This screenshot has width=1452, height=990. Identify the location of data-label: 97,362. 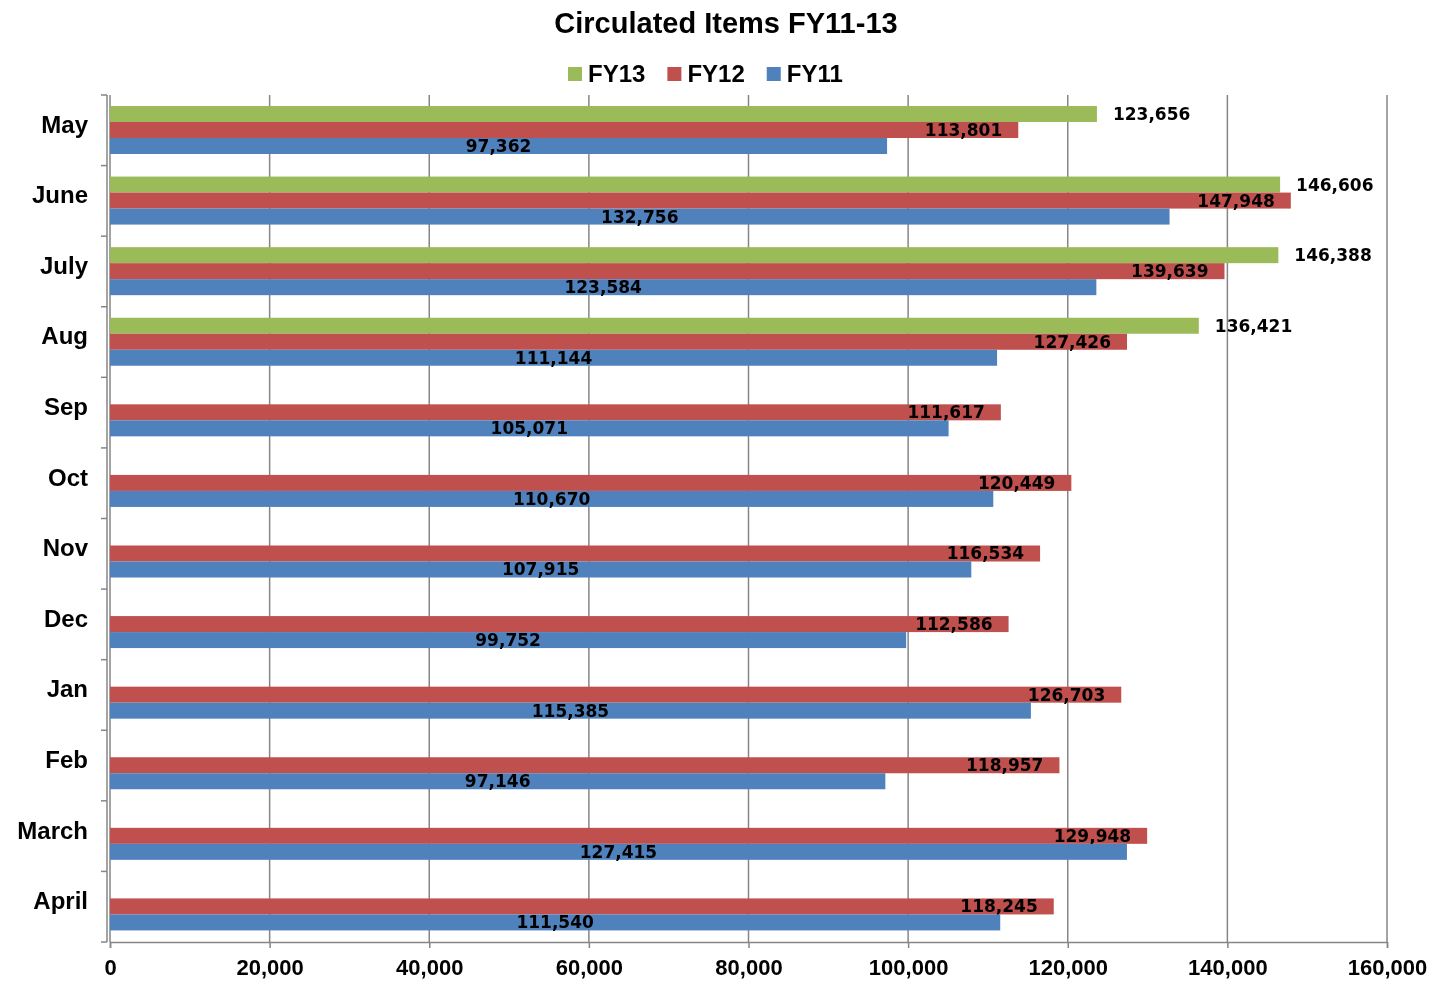
(498, 145).